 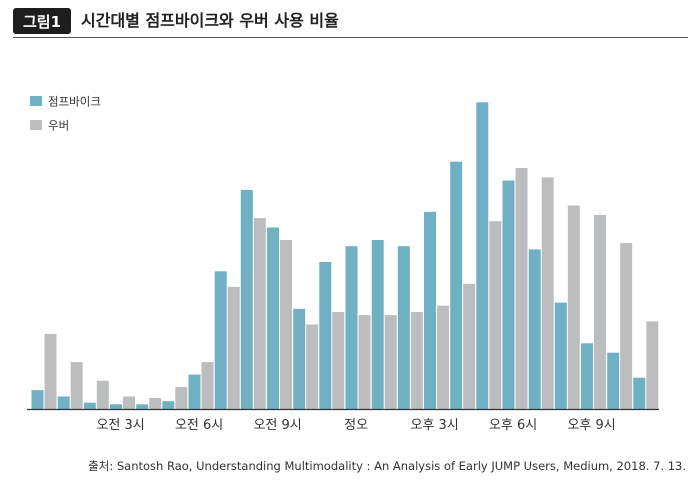 I want to click on x-tick-label: 정오, so click(x=356, y=425).